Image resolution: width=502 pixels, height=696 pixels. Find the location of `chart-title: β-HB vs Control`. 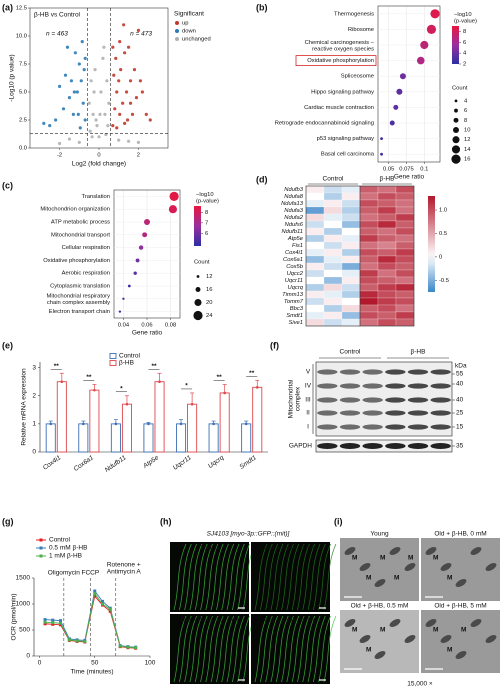

chart-title: β-HB vs Control is located at coordinates (57, 15).